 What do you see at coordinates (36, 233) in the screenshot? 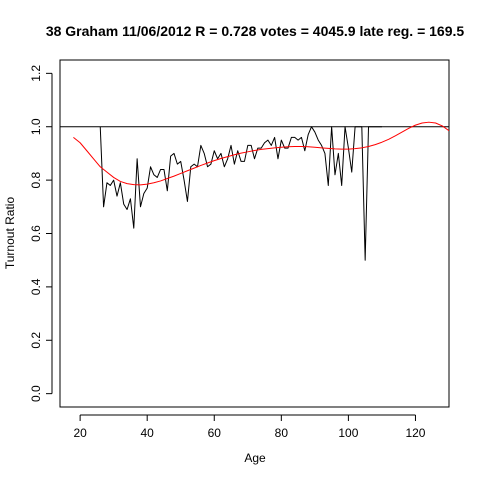
I see `y-tick-label: 0.6` at bounding box center [36, 233].